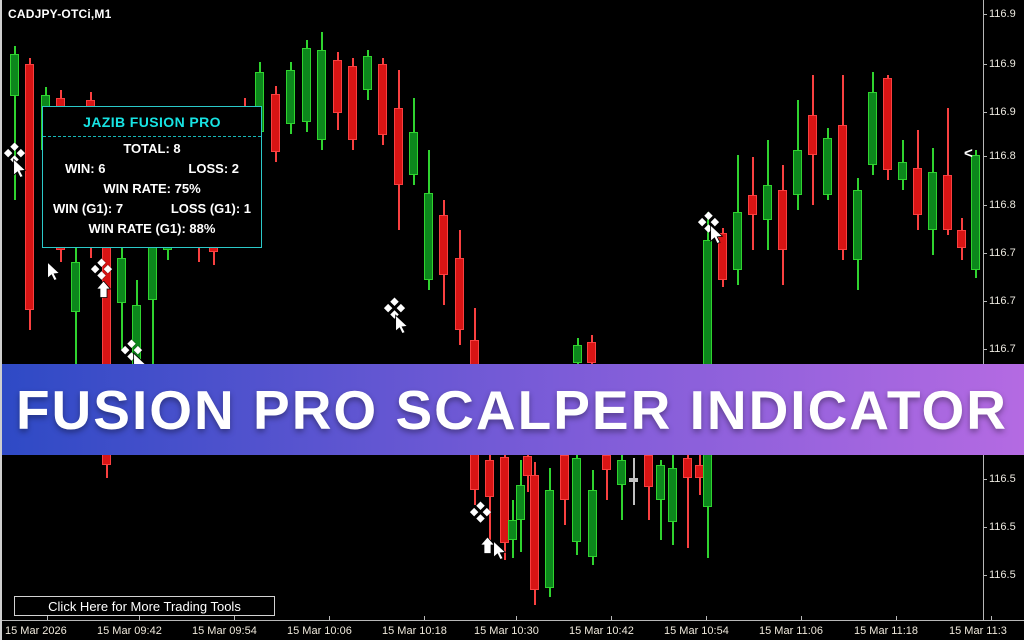 The image size is (1024, 640). What do you see at coordinates (696, 631) in the screenshot?
I see `time-axis-label: 15 Mar 10:54` at bounding box center [696, 631].